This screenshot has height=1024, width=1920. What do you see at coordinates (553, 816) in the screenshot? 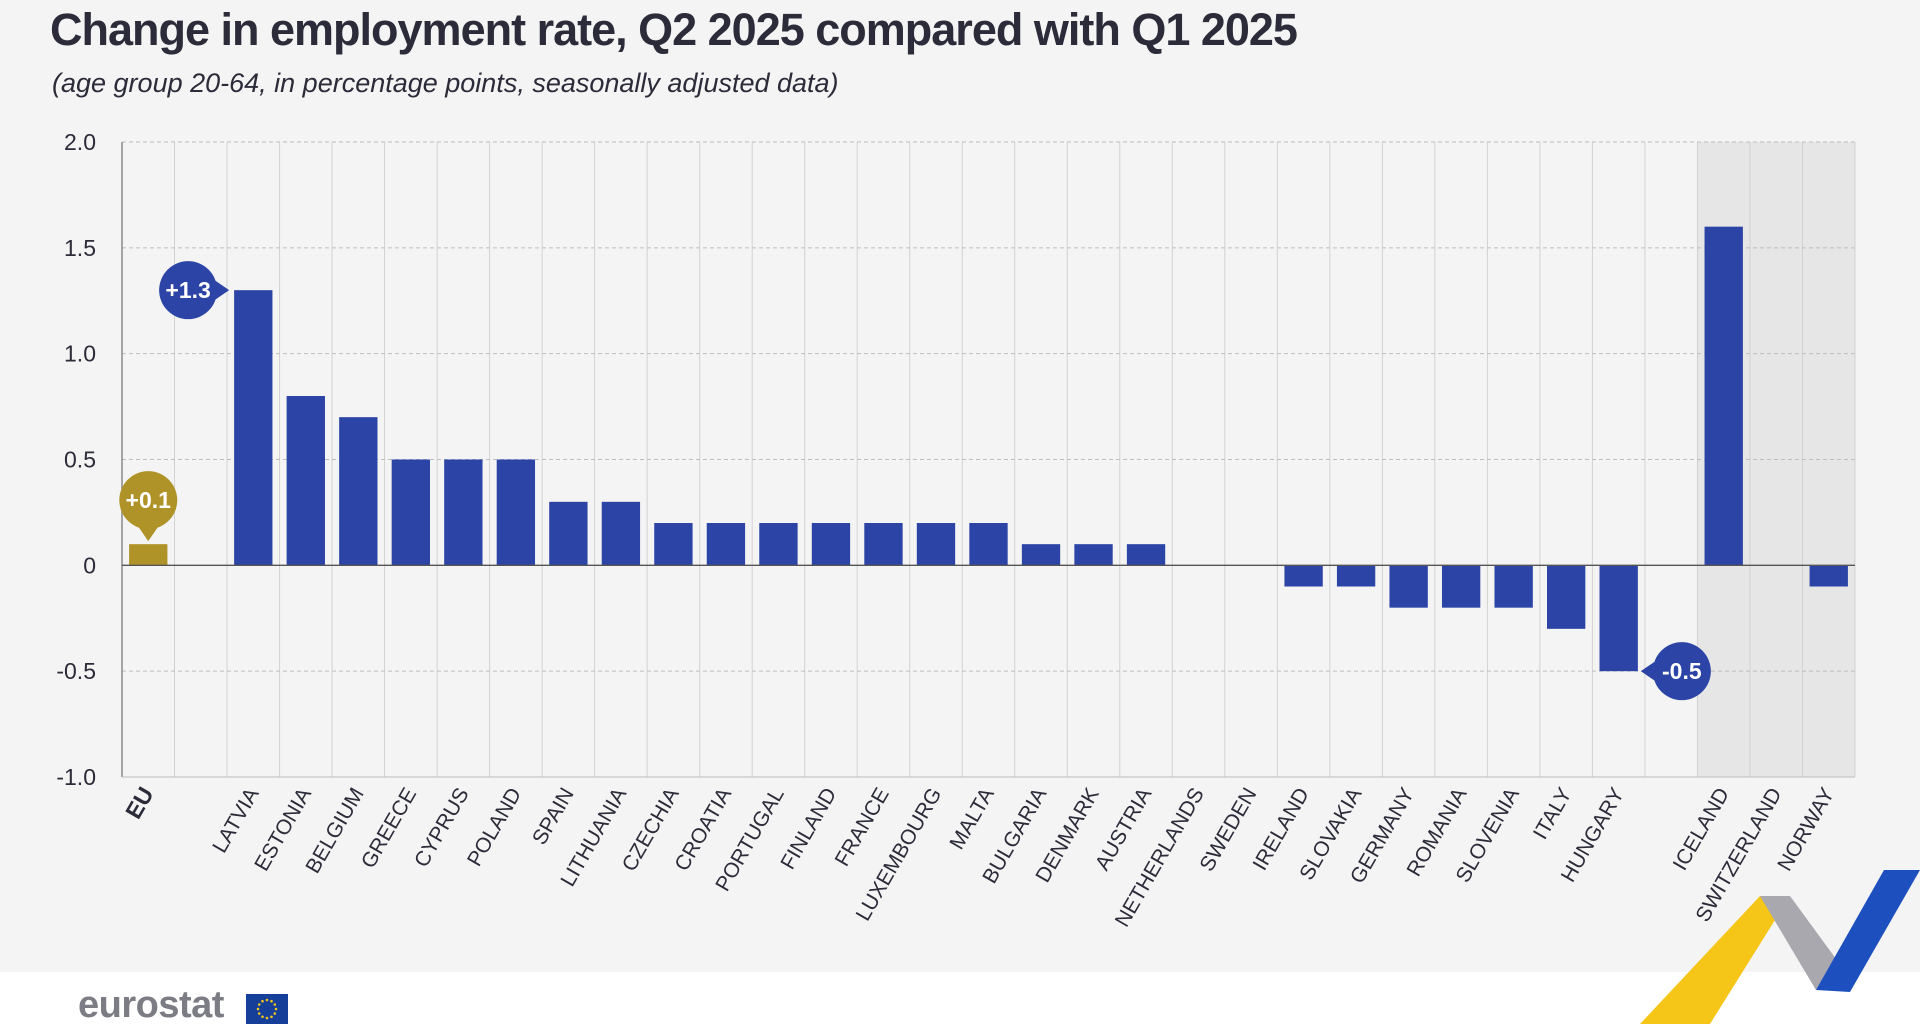
I see `category-label-spain: SPAIN` at bounding box center [553, 816].